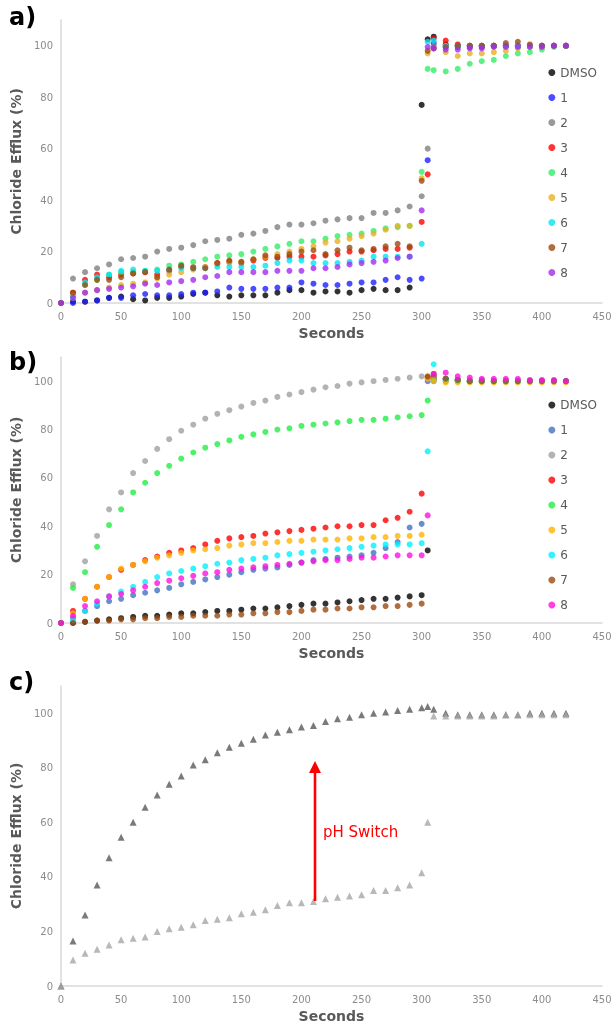 Image resolution: width=616 pixels, height=1028 pixels. Describe the element at coordinates (23, 17) in the screenshot. I see `chart-title: a)` at that location.